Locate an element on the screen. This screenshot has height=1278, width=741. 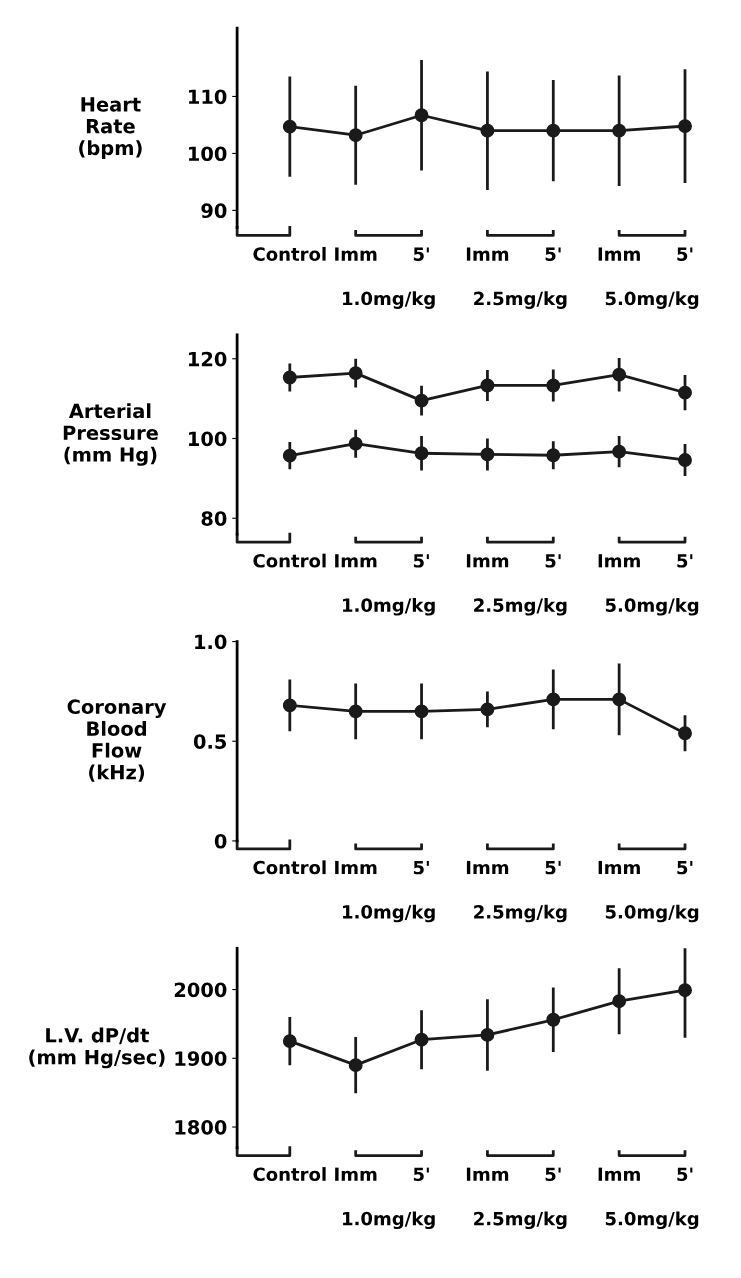
y-tick-label: 0.5 is located at coordinates (210, 741).